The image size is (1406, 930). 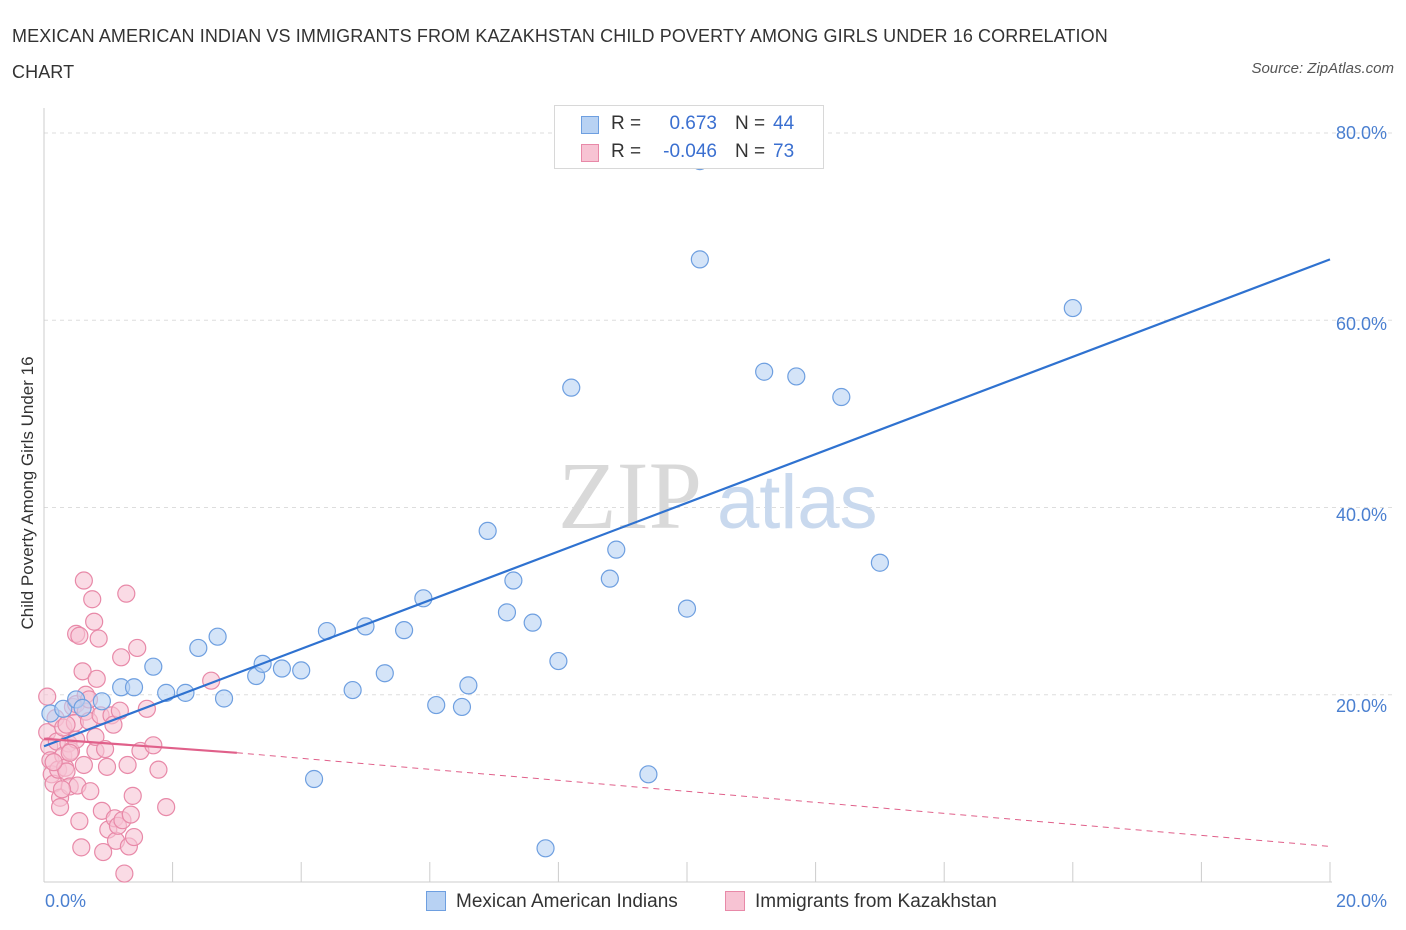 I want to click on y-axis-title: Child Poverty Among Girls Under 16, so click(x=27, y=493).